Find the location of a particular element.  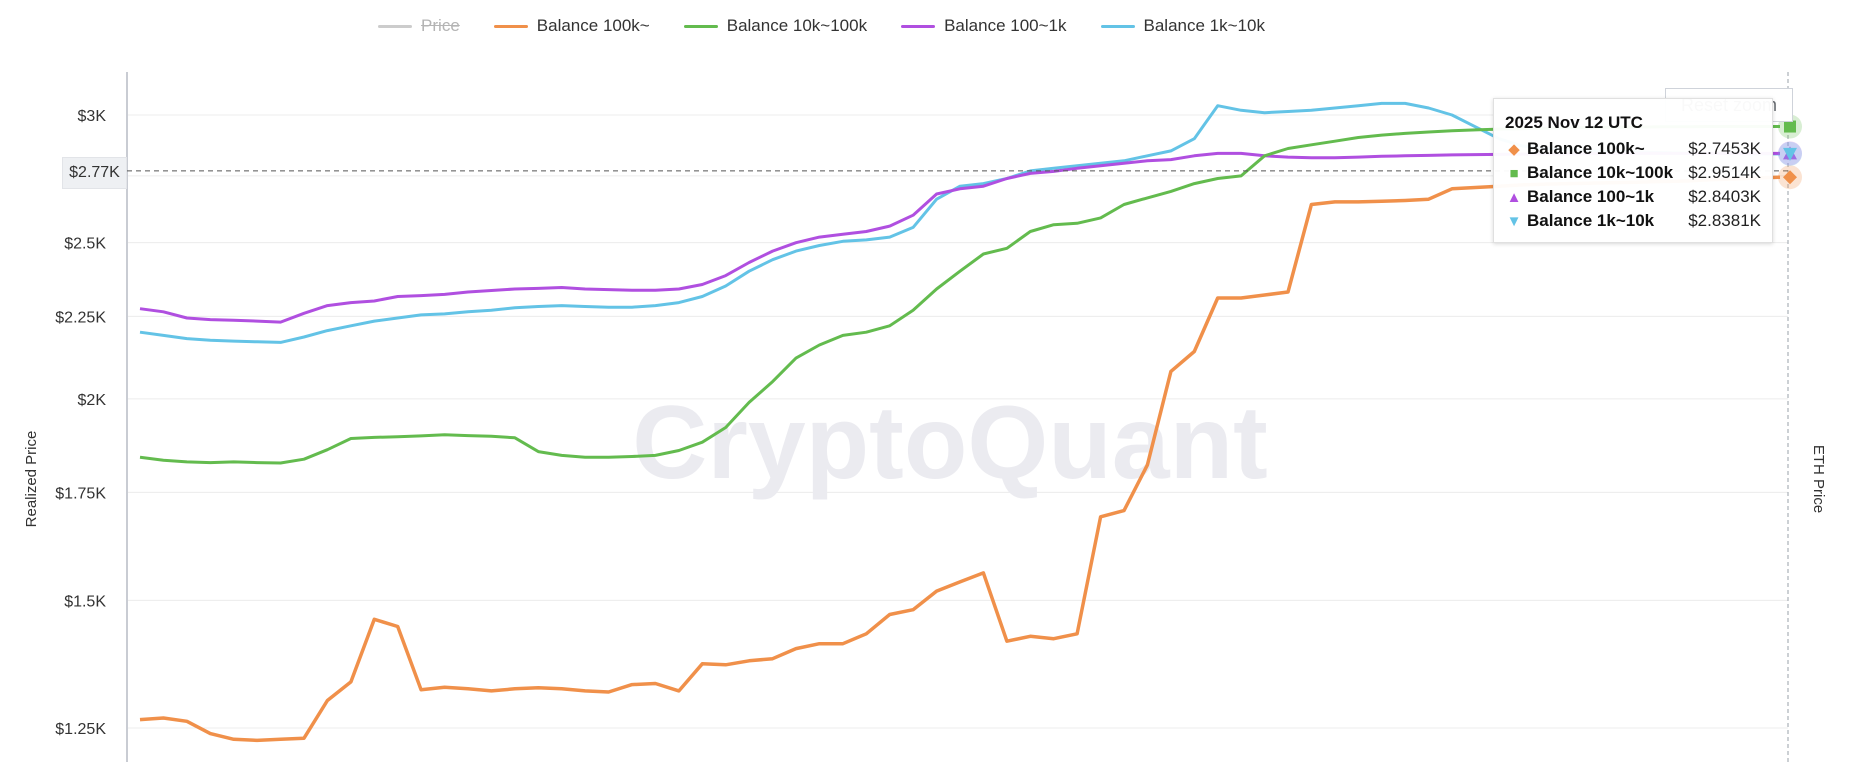

legend-label: Balance 1k~10k is located at coordinates (1204, 25).